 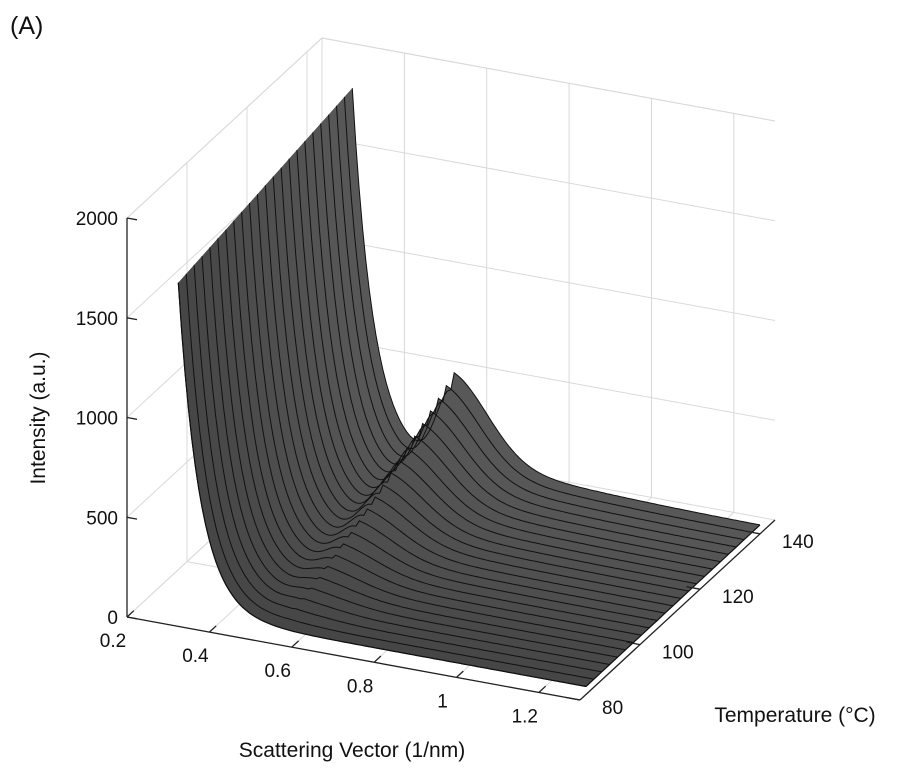 I want to click on y-tick-label: 120, so click(x=738, y=597).